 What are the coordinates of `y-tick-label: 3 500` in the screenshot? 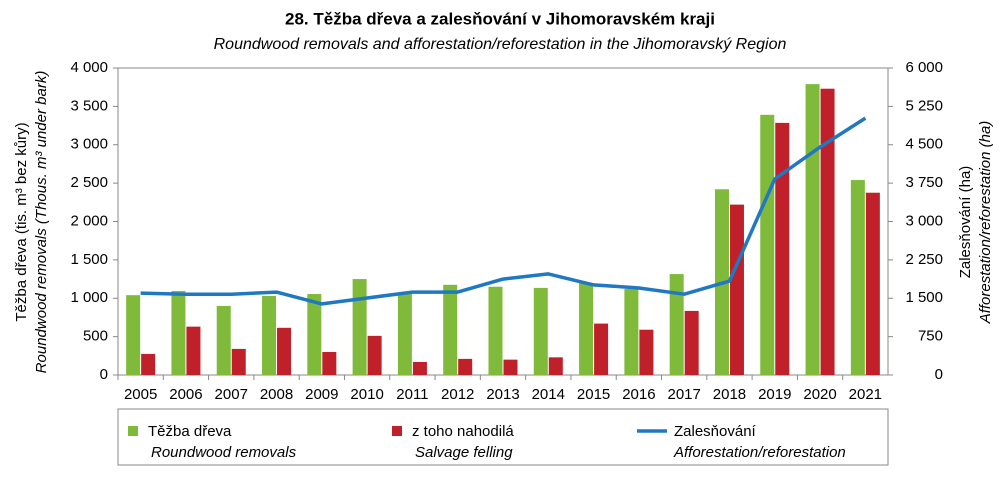 It's located at (89, 105).